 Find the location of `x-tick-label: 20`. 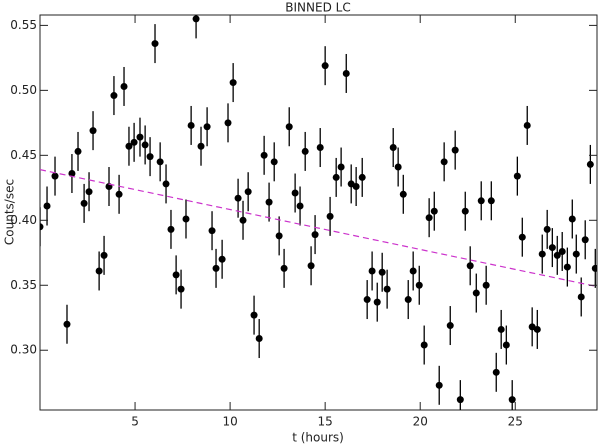

x-tick-label: 20 is located at coordinates (420, 422).